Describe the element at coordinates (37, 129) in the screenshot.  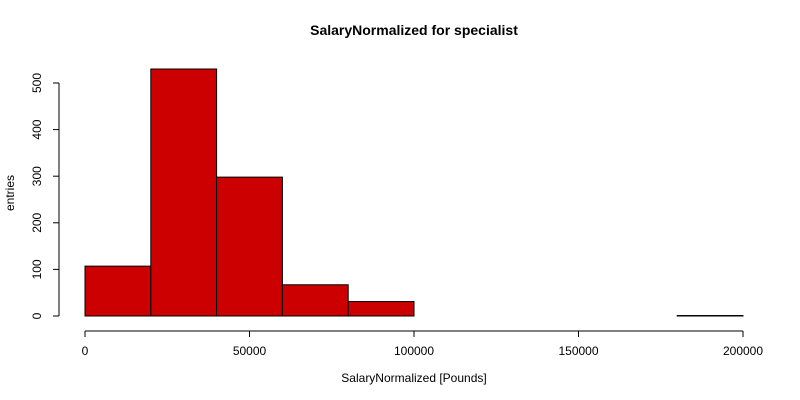
I see `y-tick-label: 400` at that location.